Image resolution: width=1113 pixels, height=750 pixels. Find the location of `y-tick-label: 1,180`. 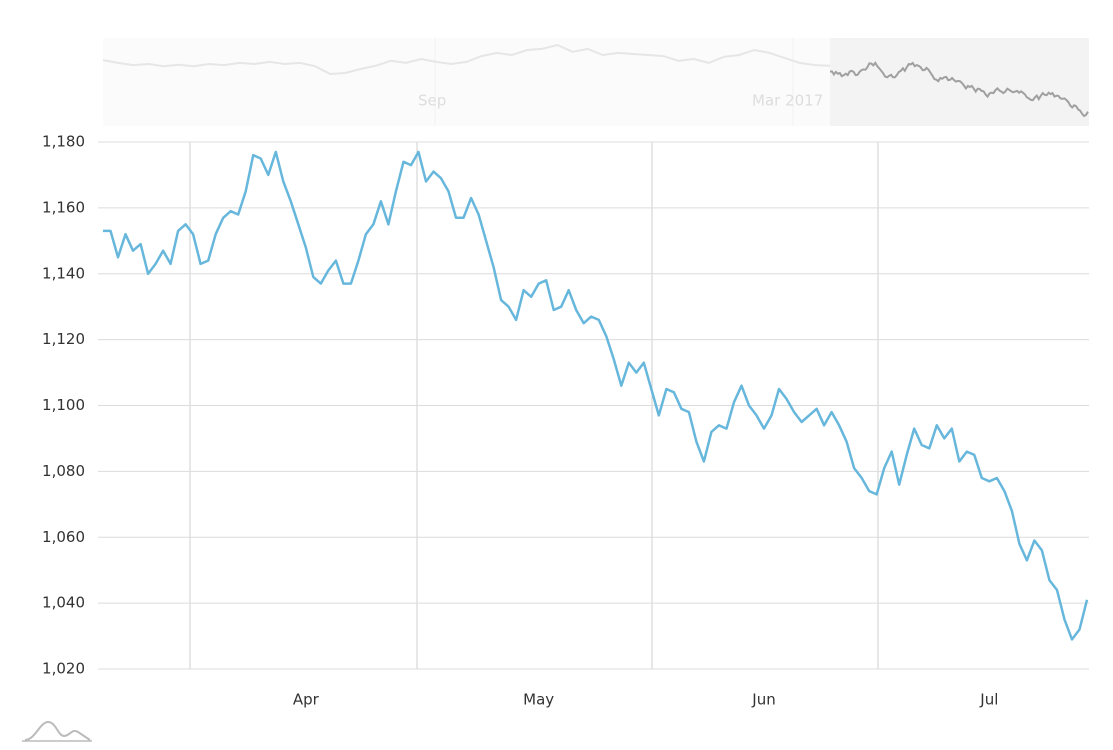

y-tick-label: 1,180 is located at coordinates (63, 142).